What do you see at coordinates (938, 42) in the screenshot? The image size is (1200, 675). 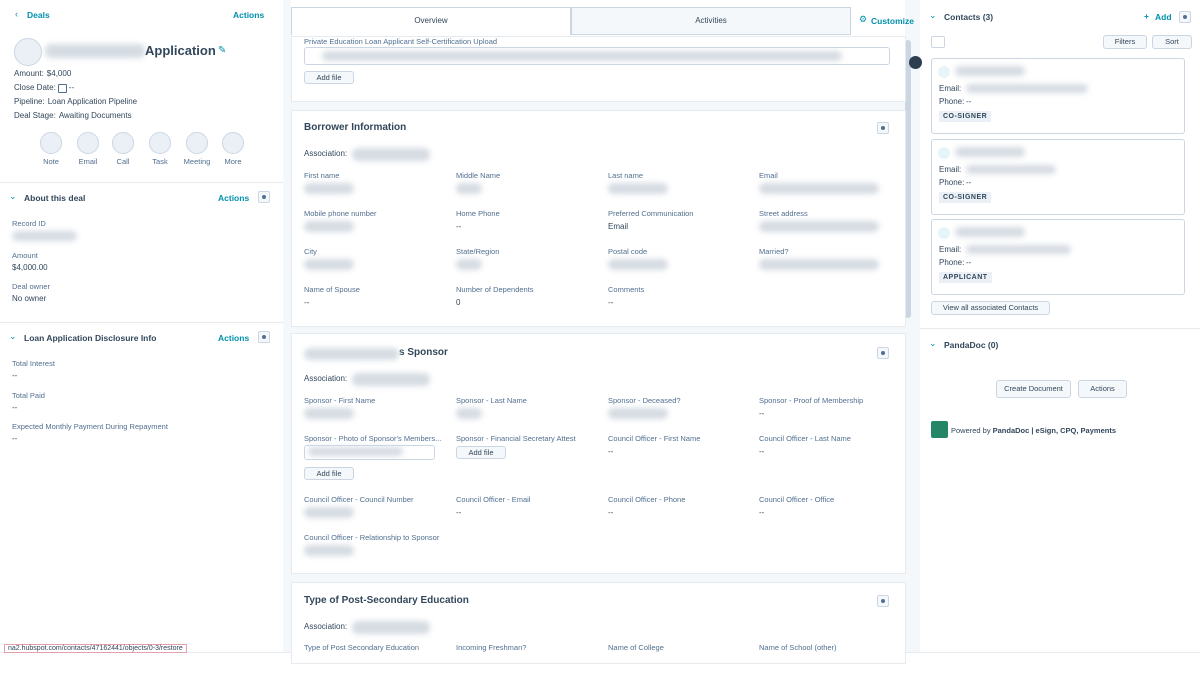 I see `search-button` at bounding box center [938, 42].